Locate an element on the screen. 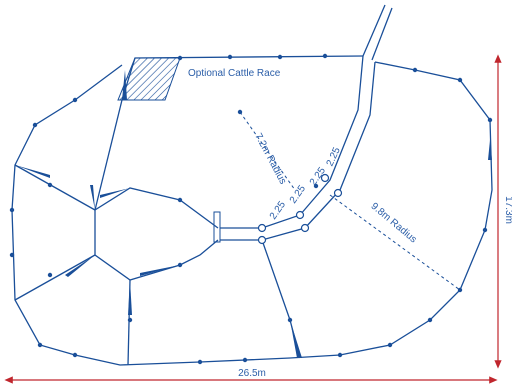  radius-label: 7.2m Radius is located at coordinates (270, 158).